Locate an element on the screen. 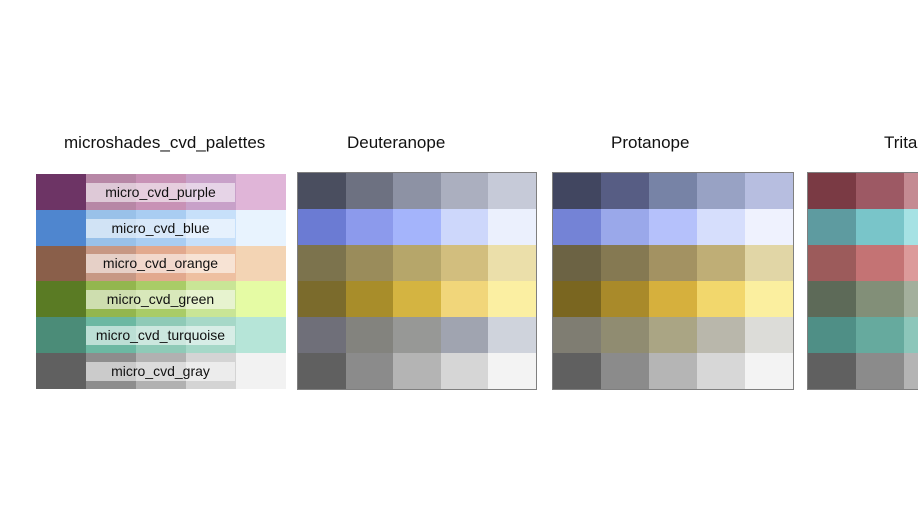 This screenshot has height=517, width=918. palette-label-orange: micro_cvd_orange is located at coordinates (160, 263).